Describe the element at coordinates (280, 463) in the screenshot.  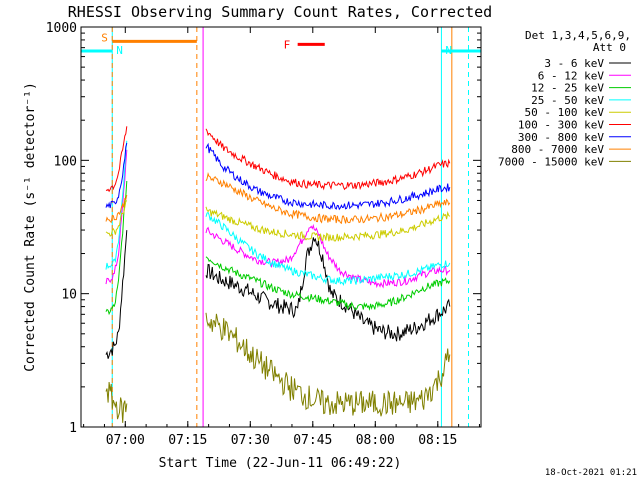
I see `x-axis-label: Start Time (22-Jun-11 06:49:22)` at that location.